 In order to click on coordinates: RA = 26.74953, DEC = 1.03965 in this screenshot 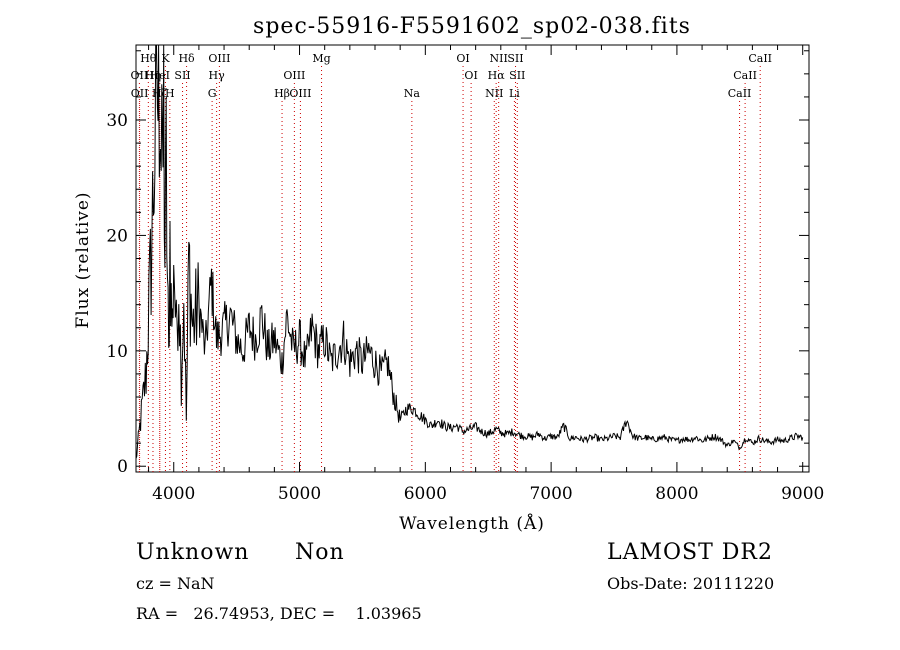, I will do `click(279, 613)`.